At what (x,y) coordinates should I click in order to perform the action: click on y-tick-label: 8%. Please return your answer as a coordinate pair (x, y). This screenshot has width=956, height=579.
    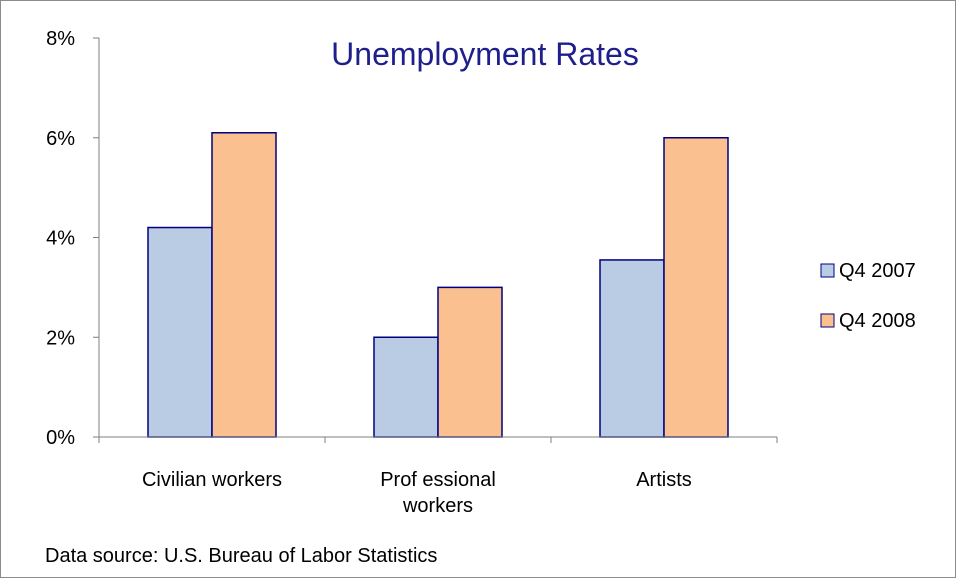
    Looking at the image, I should click on (60, 39).